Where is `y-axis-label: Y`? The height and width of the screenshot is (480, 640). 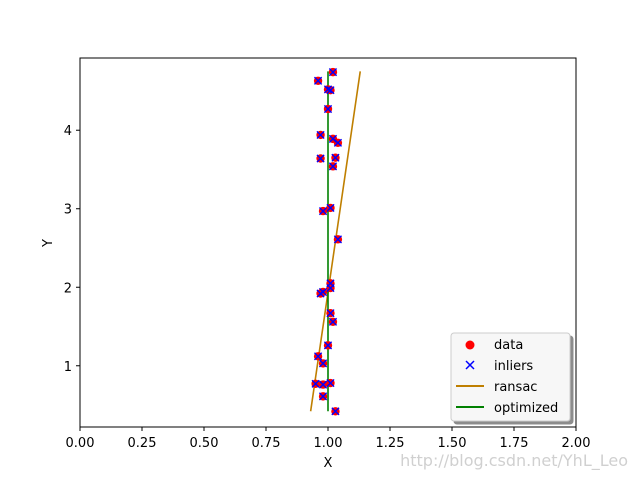 y-axis-label: Y is located at coordinates (48, 243).